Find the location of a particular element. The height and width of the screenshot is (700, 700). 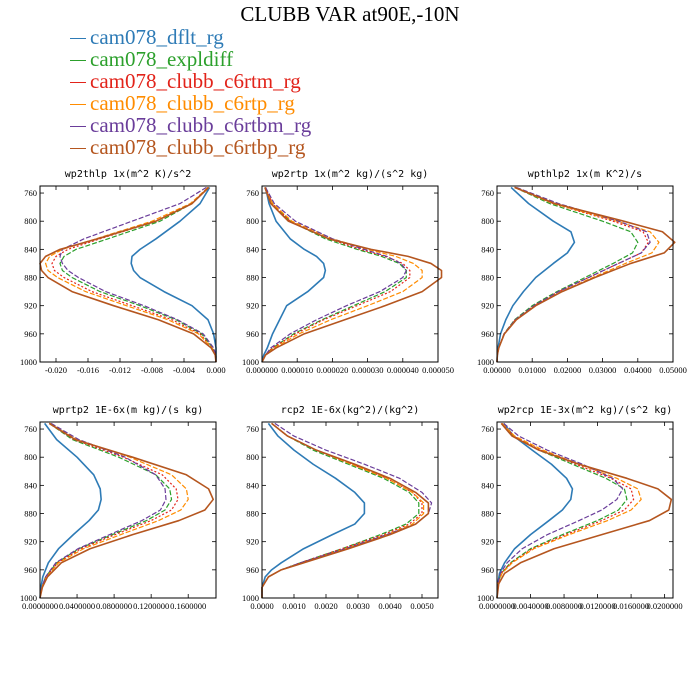

x-tick-label: -0.008 is located at coordinates (152, 370).